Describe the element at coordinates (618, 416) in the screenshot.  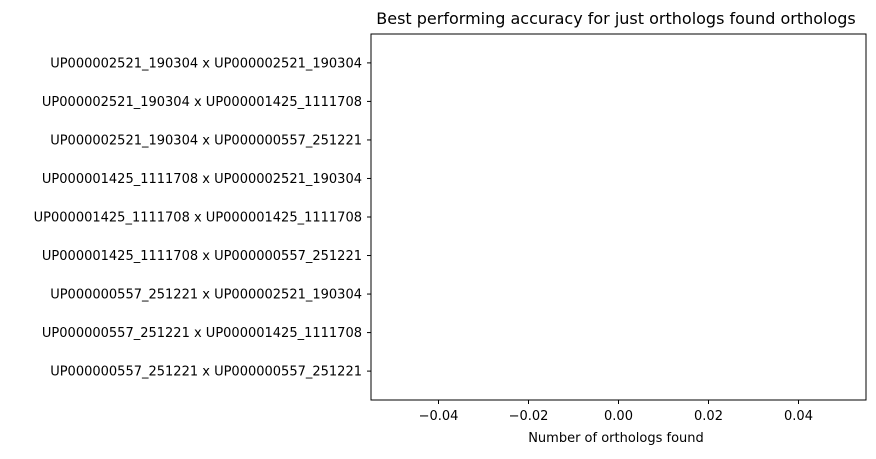
I see `x-tick-label: 0.00` at that location.